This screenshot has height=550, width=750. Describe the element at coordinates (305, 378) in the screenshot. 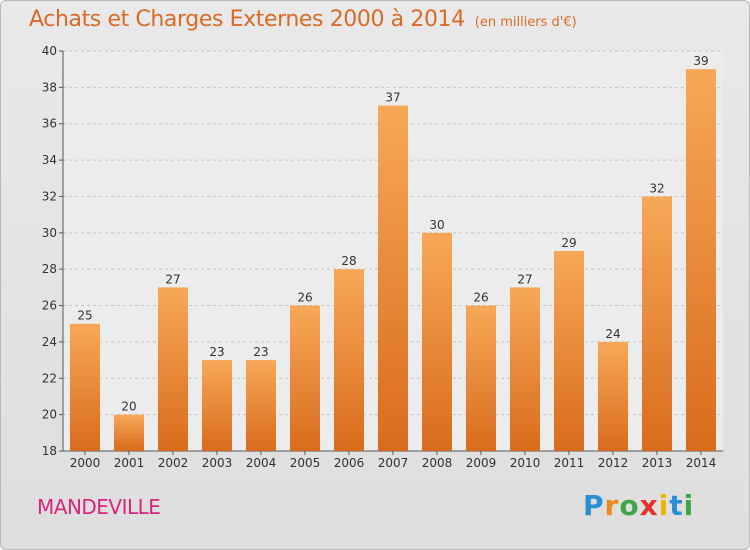

I see `bar-2005` at that location.